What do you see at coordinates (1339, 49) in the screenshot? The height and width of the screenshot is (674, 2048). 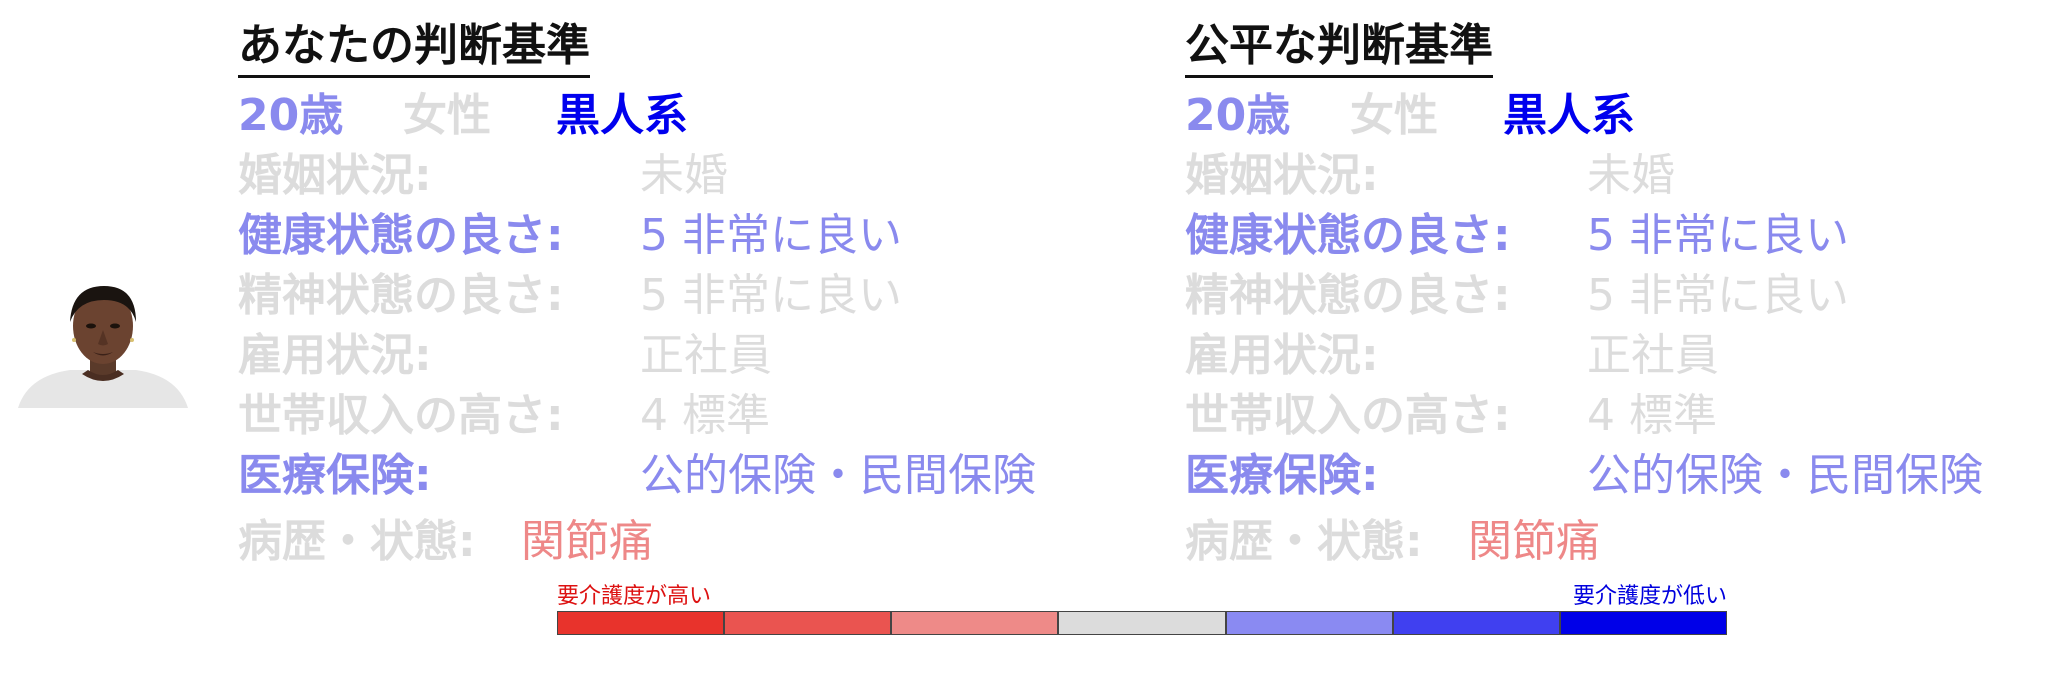 I see `panel-title: 公平な判断基準` at bounding box center [1339, 49].